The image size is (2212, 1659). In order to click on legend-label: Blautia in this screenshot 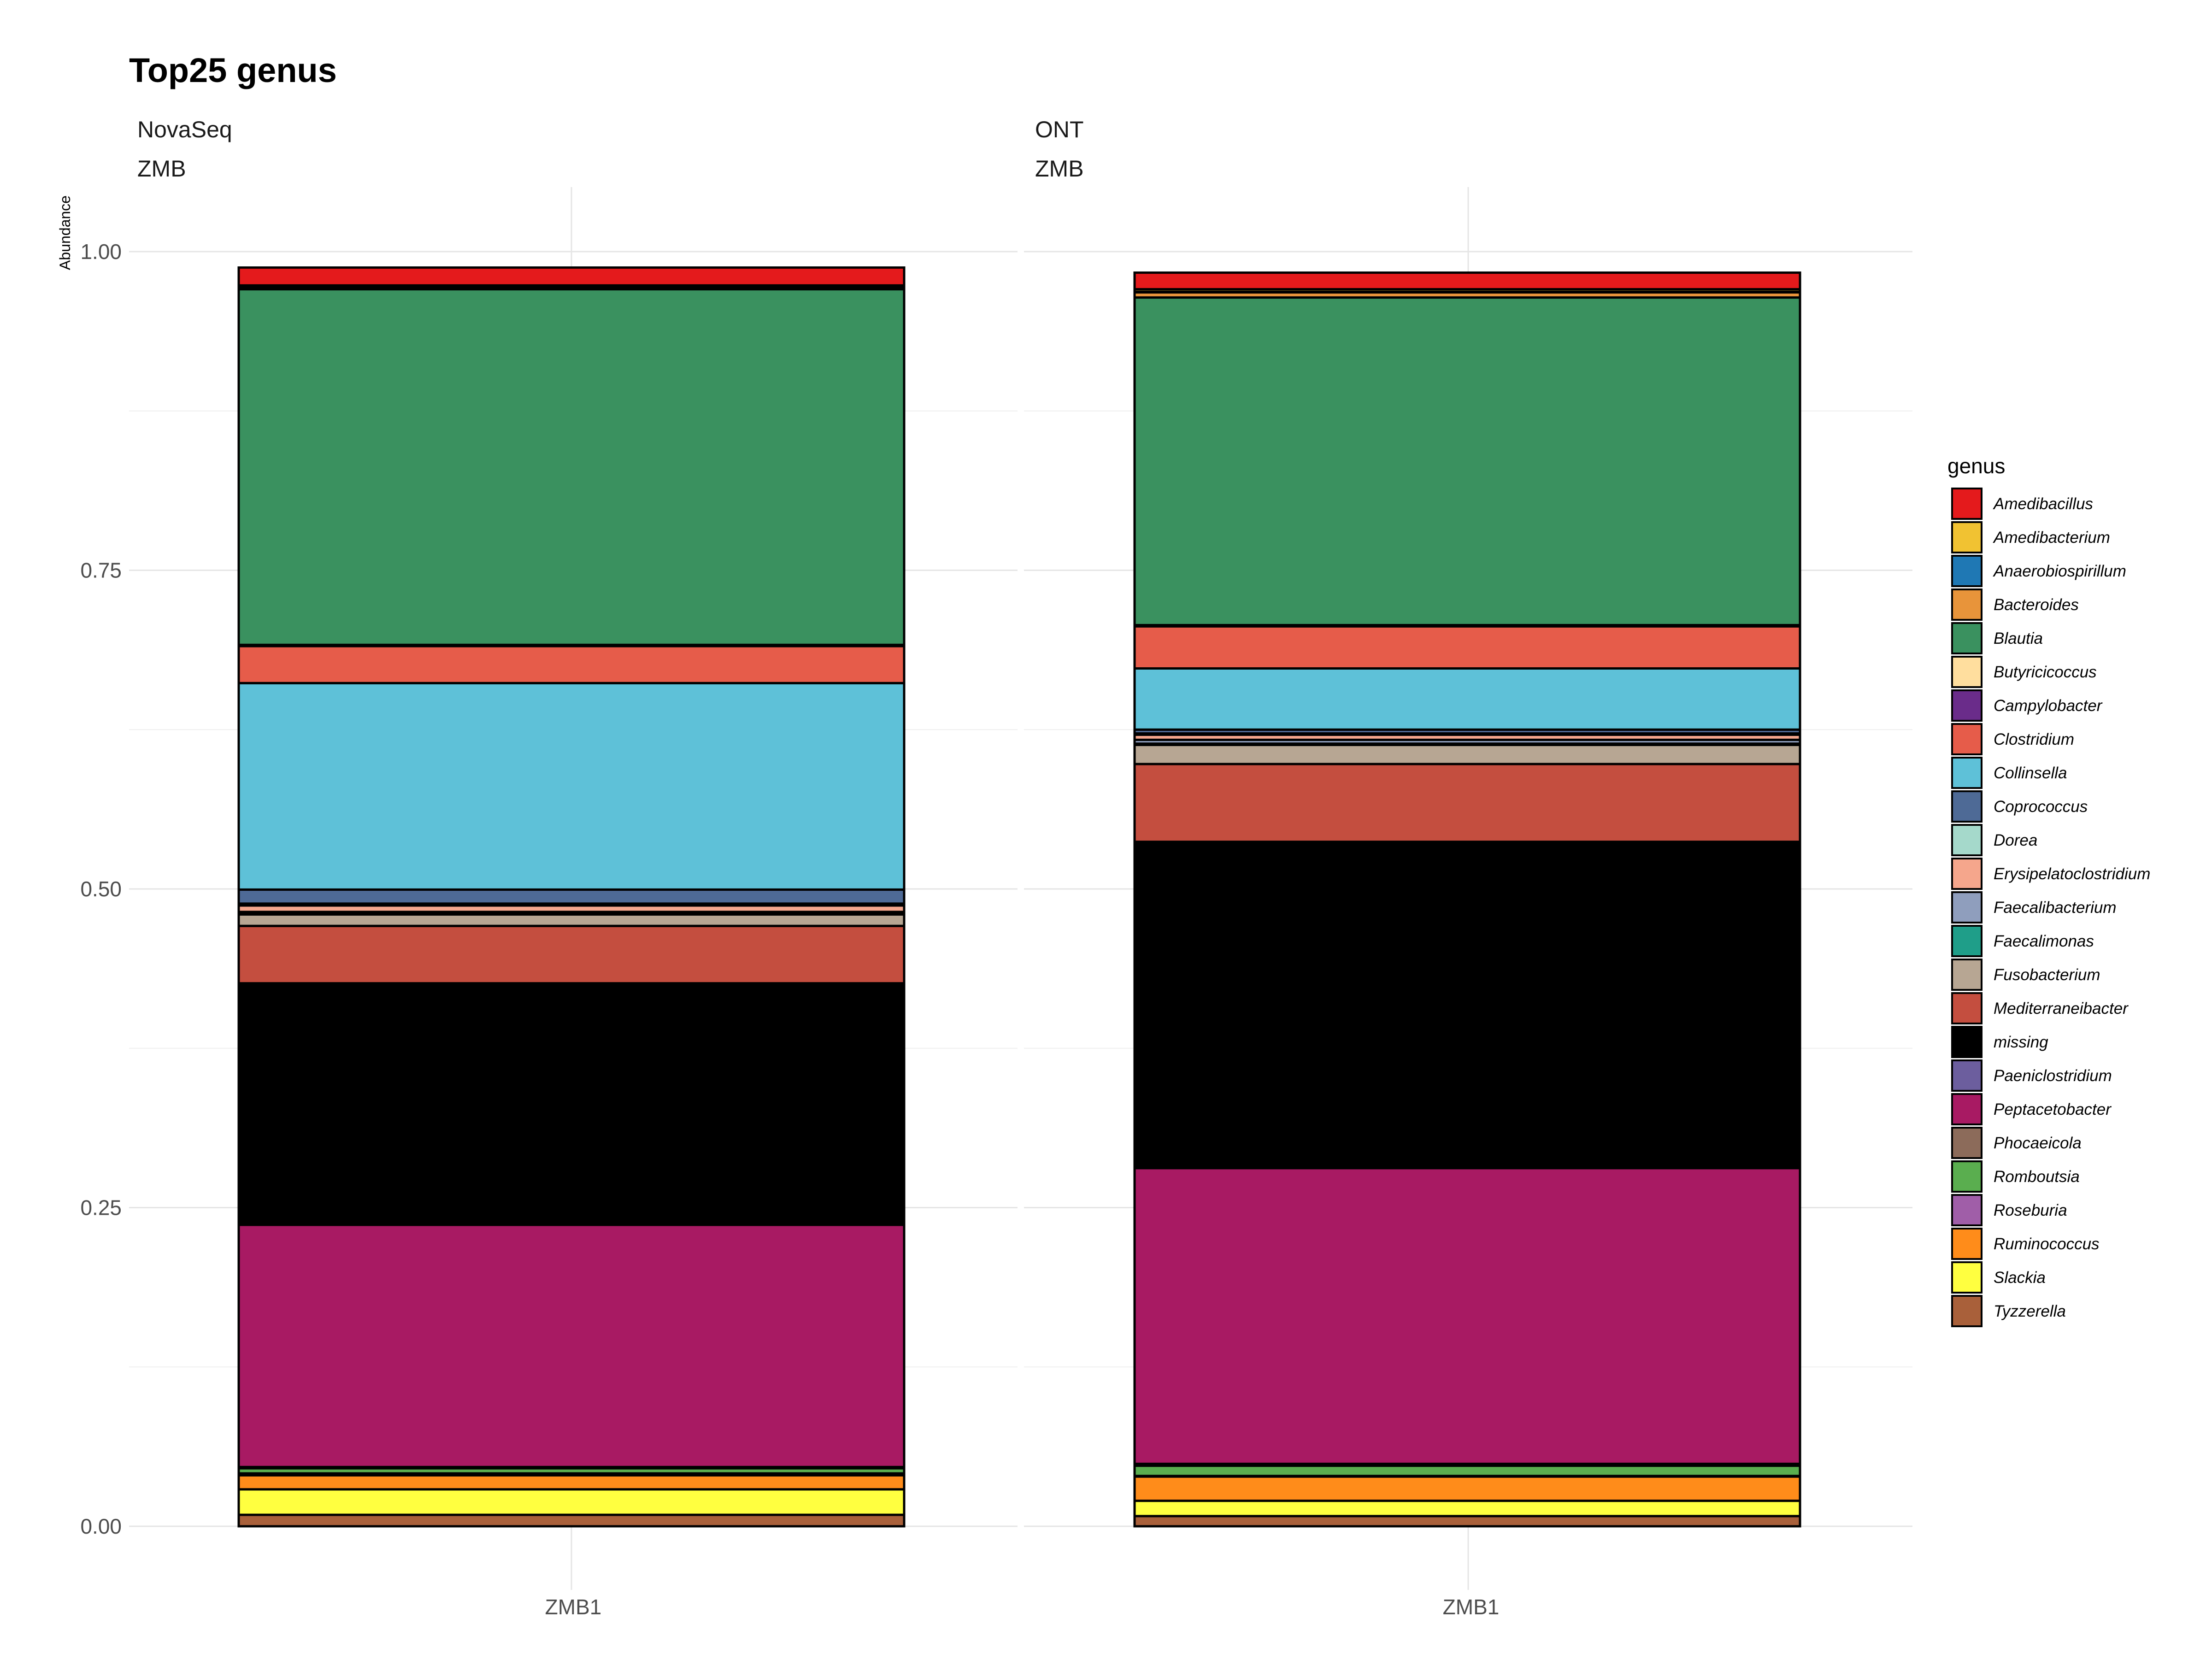, I will do `click(2018, 638)`.